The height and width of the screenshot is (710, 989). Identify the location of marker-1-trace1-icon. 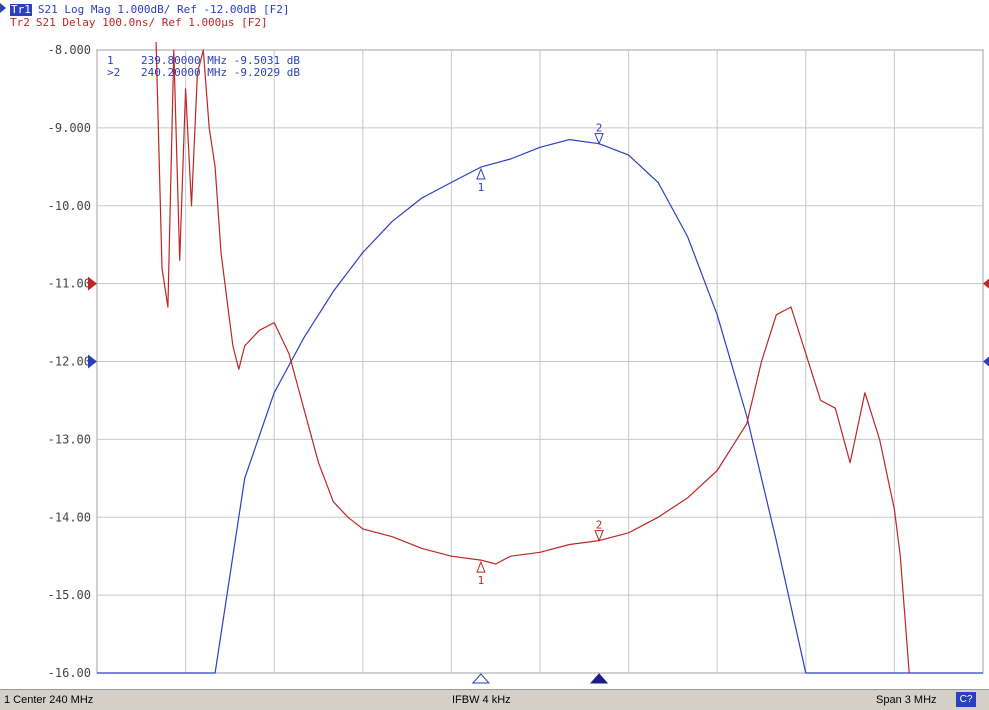
(481, 173).